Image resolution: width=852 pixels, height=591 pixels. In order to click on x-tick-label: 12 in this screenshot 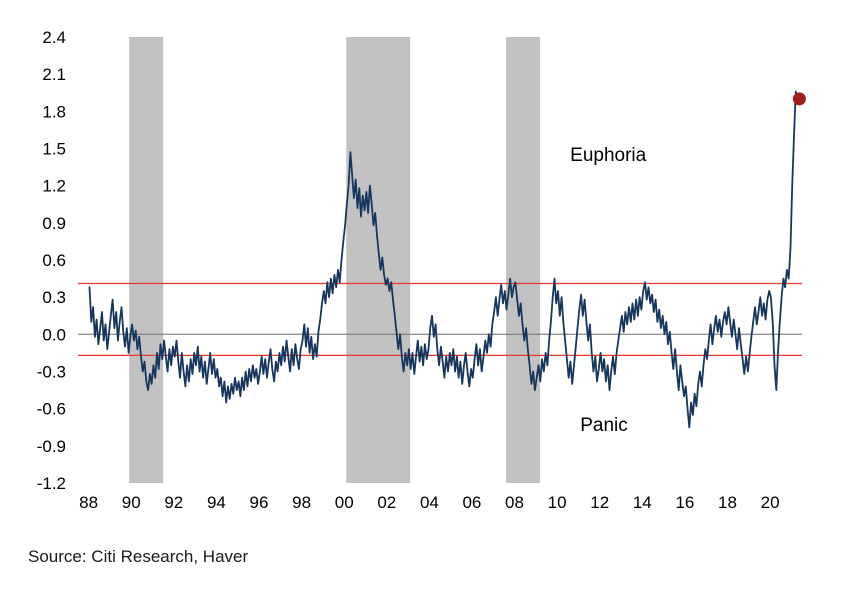, I will do `click(599, 502)`.